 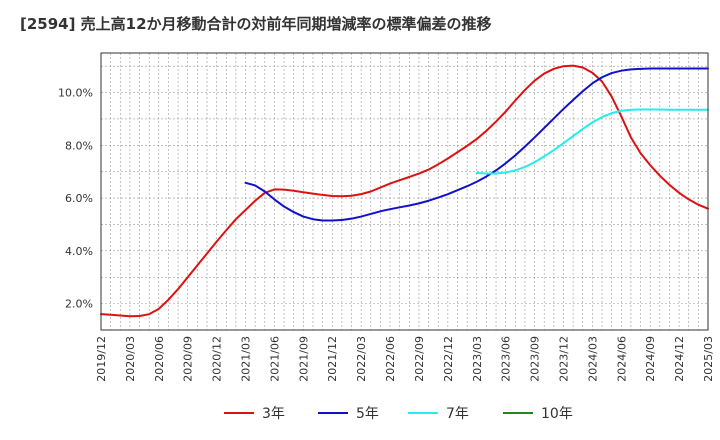 I want to click on x-tick-label: 2020/06, so click(x=159, y=359).